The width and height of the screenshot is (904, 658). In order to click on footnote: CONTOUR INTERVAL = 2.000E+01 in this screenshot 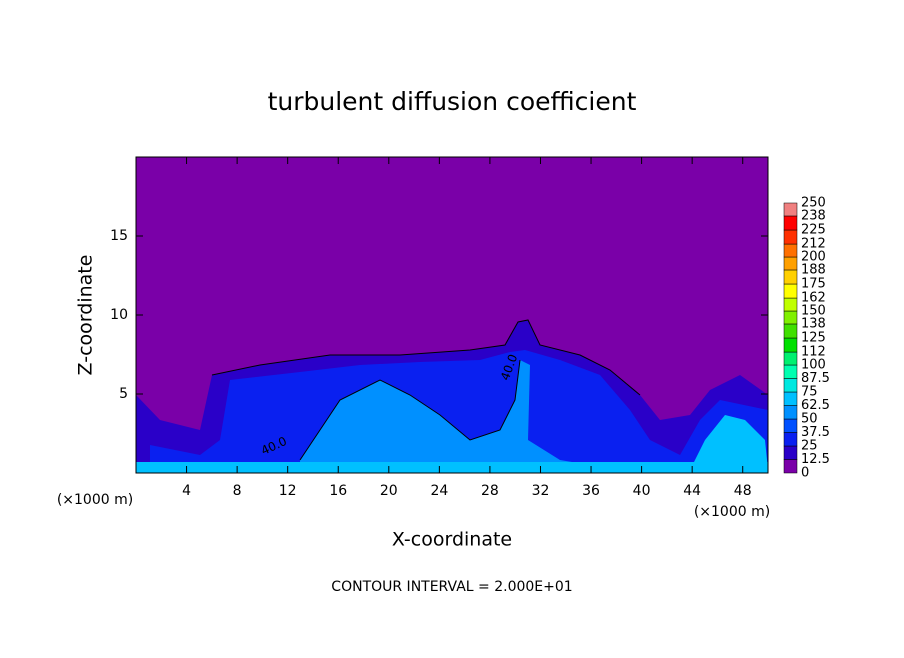, I will do `click(451, 587)`.